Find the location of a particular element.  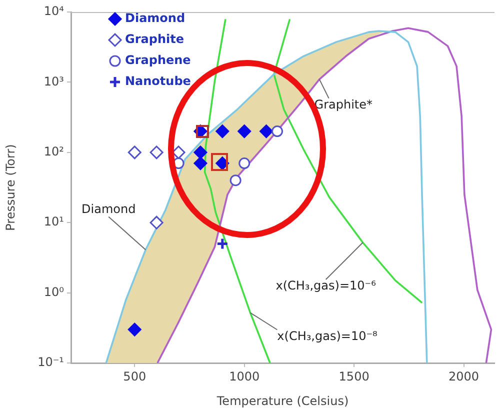

y-tick-label: 10³ is located at coordinates (54, 81).